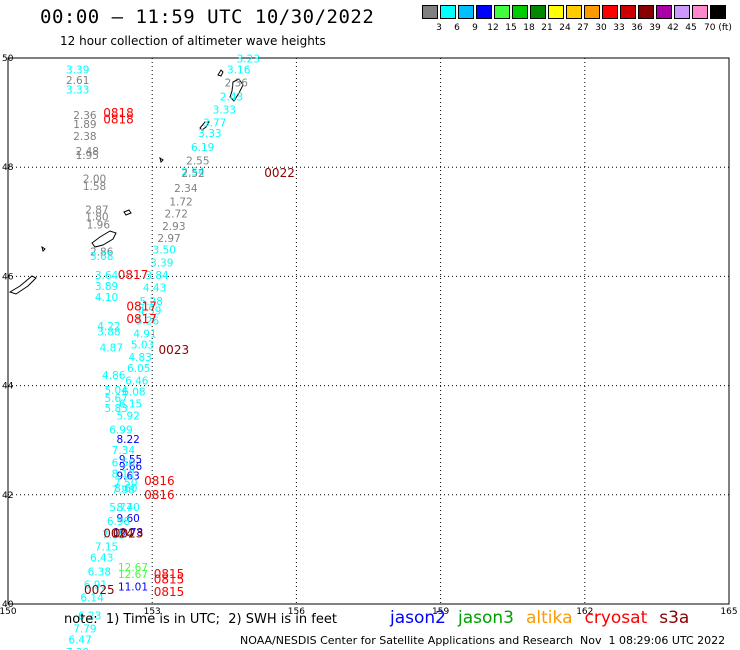  Describe the element at coordinates (8, 277) in the screenshot. I see `lat-tick-label: 46` at that location.